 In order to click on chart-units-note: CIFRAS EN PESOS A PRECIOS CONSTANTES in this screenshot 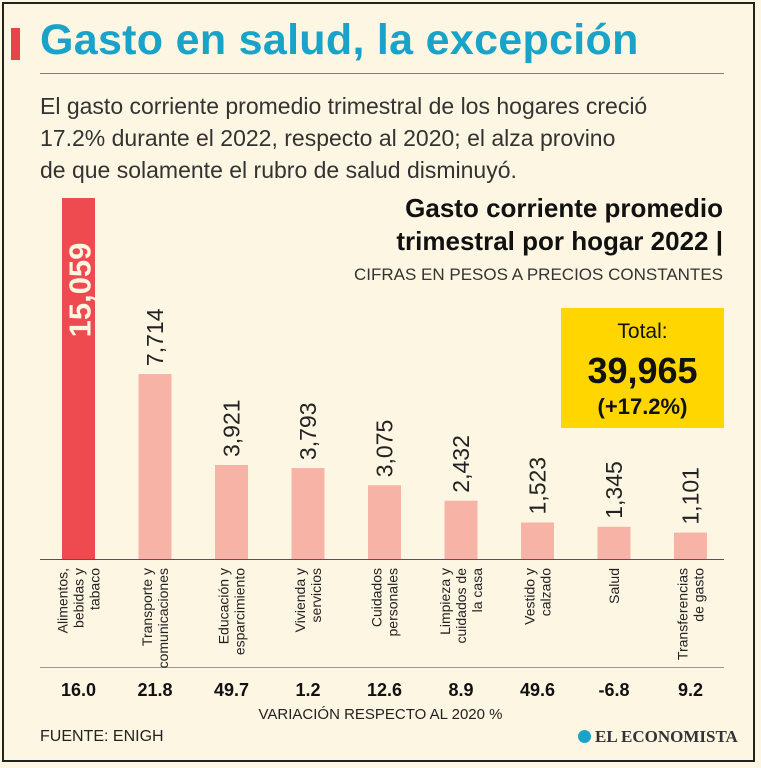, I will do `click(538, 274)`.